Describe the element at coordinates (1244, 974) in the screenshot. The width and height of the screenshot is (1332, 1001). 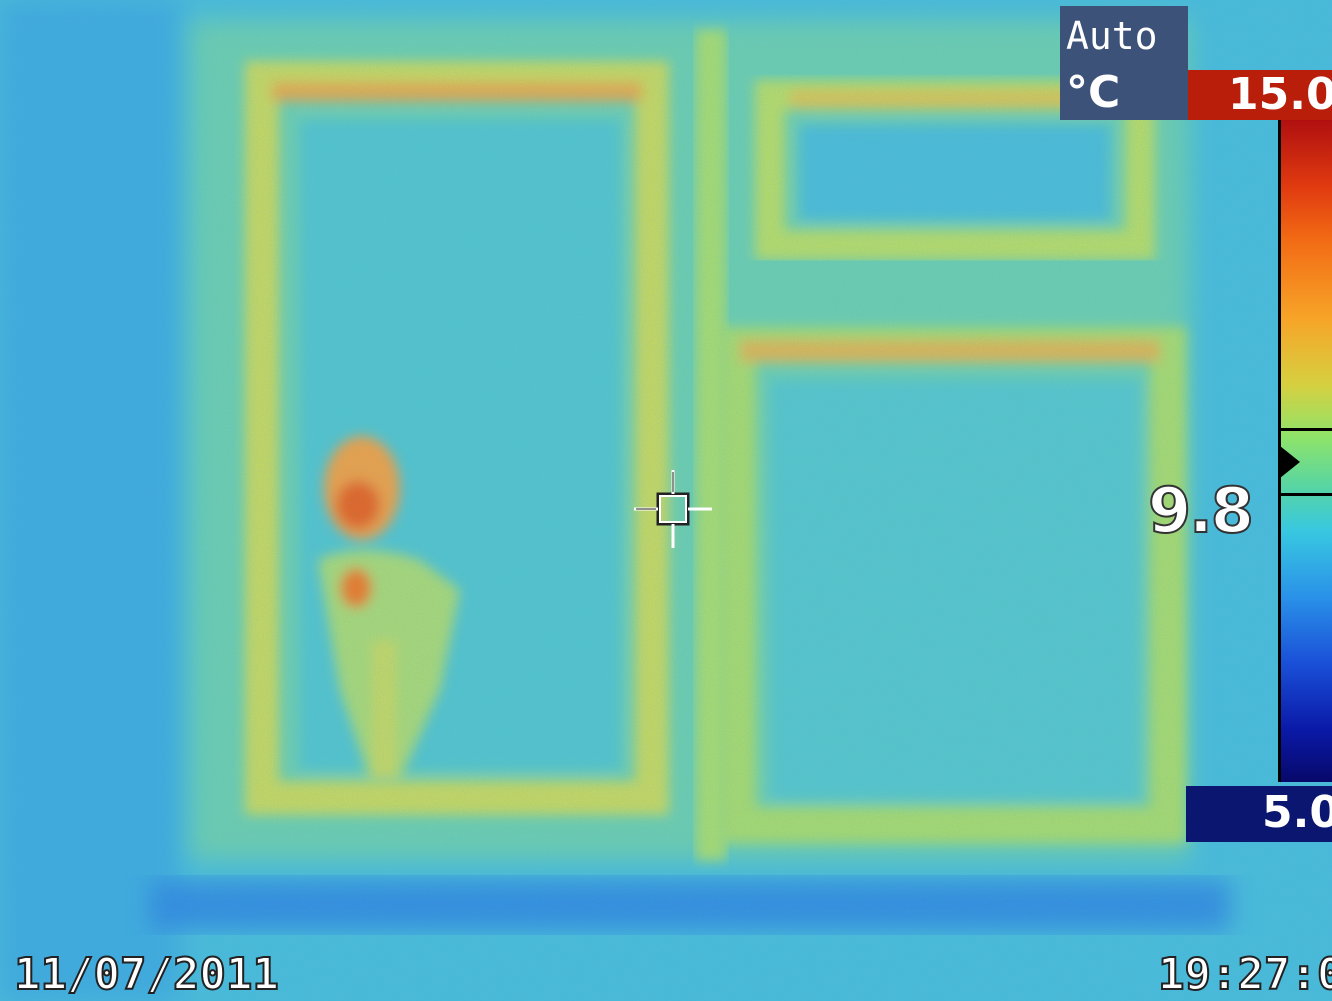
I see `capture-time: 19:27:00` at that location.